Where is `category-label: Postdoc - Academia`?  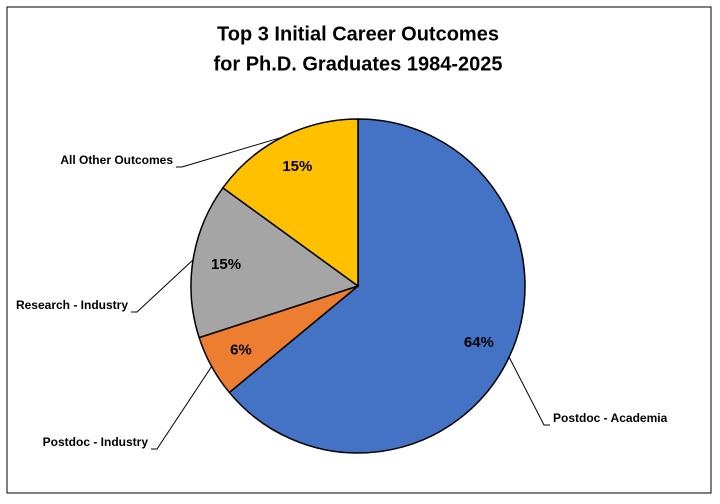 category-label: Postdoc - Academia is located at coordinates (610, 418).